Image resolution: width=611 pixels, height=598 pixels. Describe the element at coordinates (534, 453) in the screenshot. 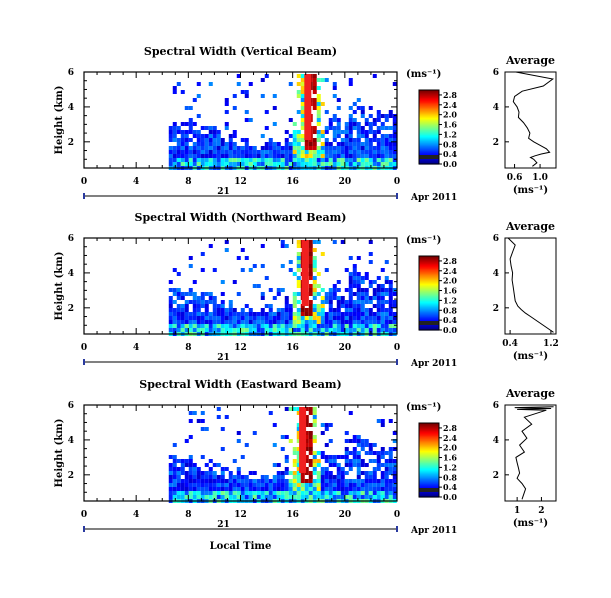

I see `average-line` at that location.